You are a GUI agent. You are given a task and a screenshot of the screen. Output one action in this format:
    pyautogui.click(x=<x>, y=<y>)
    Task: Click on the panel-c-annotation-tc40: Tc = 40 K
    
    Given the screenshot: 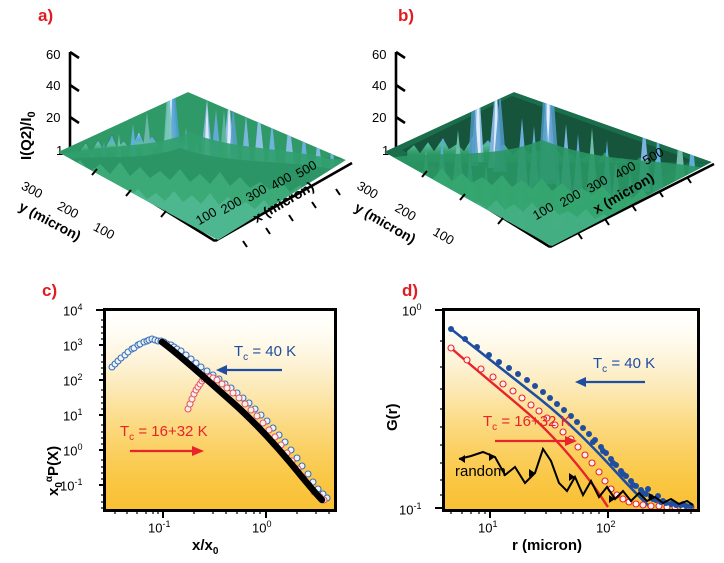 What is the action you would take?
    pyautogui.click(x=265, y=353)
    